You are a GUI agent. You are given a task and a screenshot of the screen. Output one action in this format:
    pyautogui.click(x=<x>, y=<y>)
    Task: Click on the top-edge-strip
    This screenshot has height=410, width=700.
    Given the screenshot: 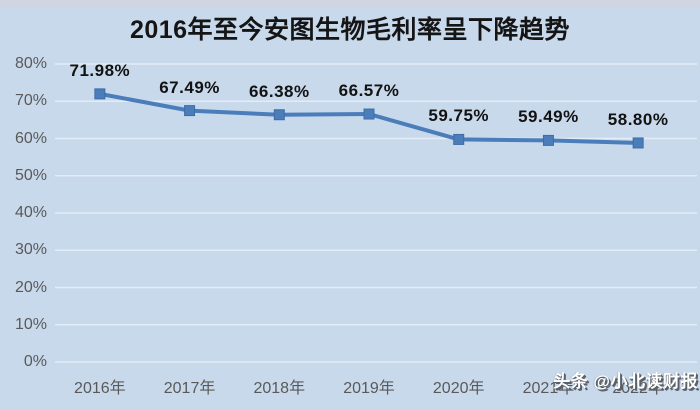 What is the action you would take?
    pyautogui.click(x=350, y=4)
    